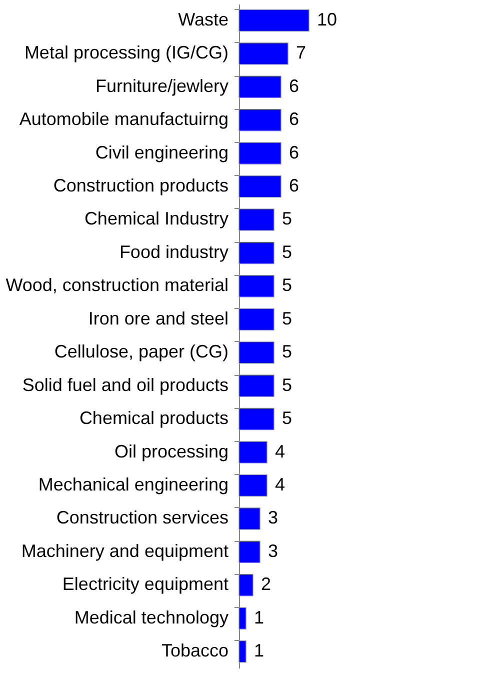 The image size is (481, 692). Describe the element at coordinates (133, 484) in the screenshot. I see `y-tick-label: Mechanical engineering` at that location.